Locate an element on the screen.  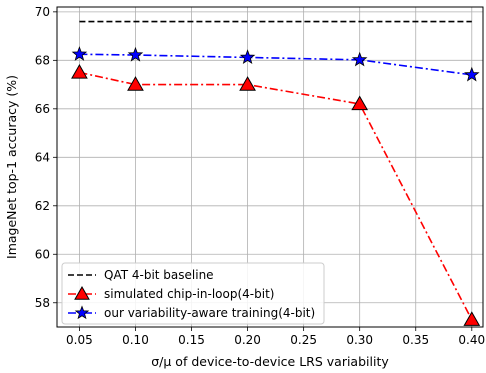
legend-box is located at coordinates (193, 293).